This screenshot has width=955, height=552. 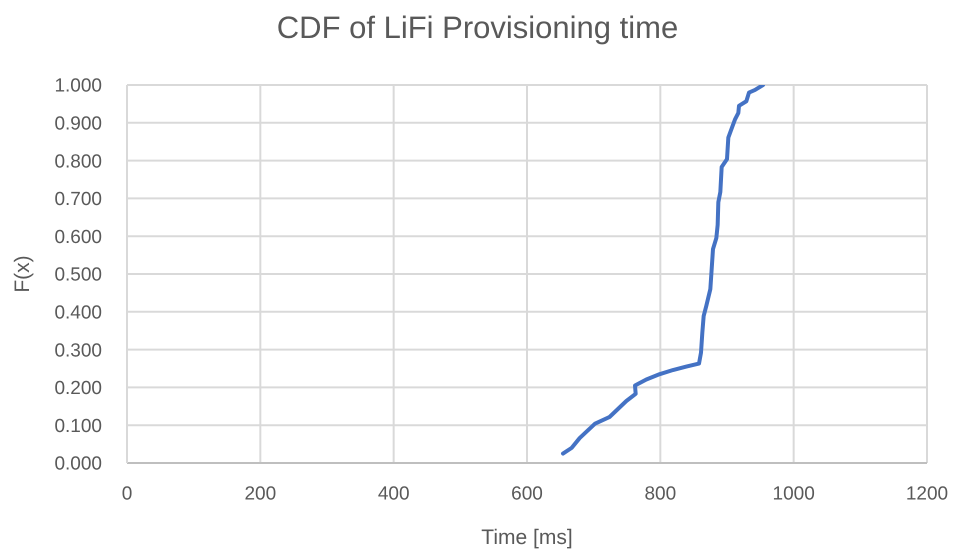 I want to click on x-tick-label: 0, so click(x=127, y=493).